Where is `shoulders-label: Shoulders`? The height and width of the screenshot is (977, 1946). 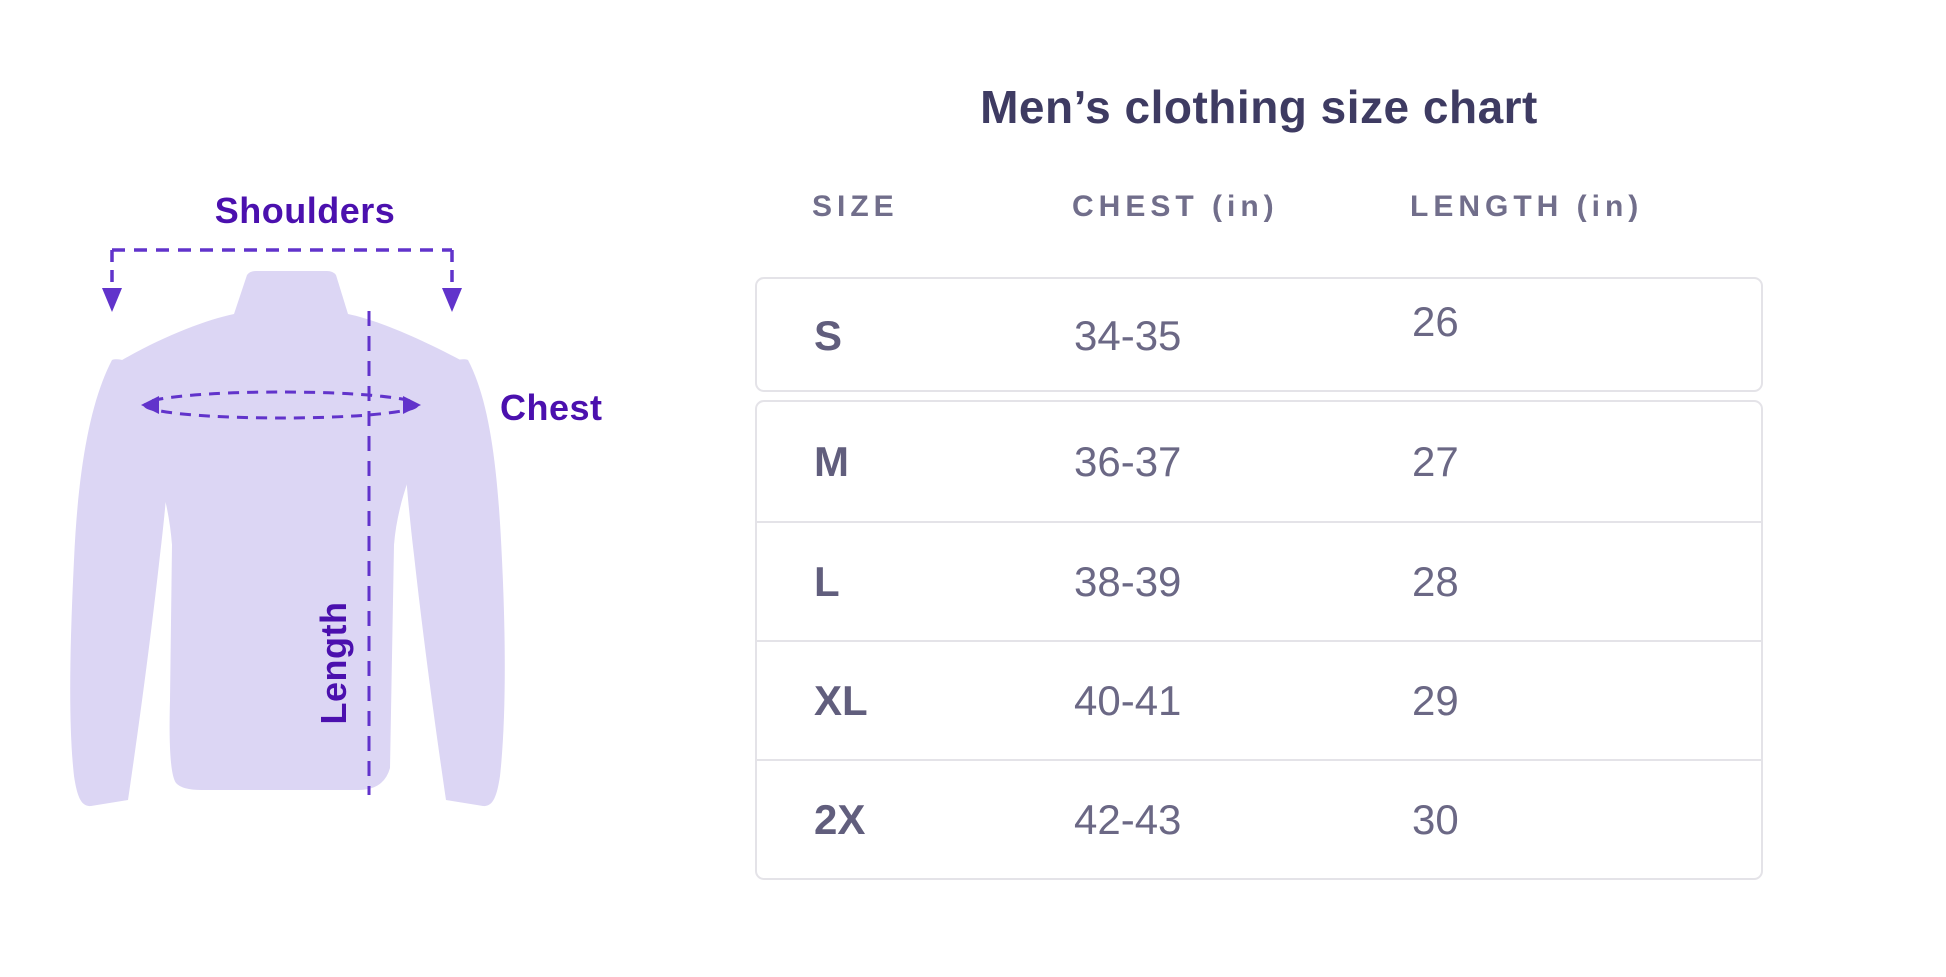
shoulders-label: Shoulders is located at coordinates (305, 210).